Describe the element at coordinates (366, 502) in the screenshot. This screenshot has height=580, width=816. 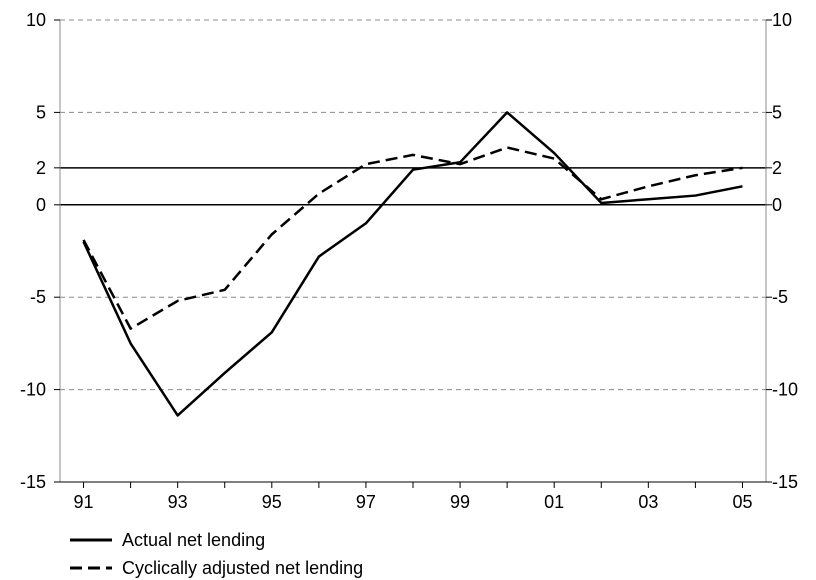
I see `x-tick-label: 97` at that location.